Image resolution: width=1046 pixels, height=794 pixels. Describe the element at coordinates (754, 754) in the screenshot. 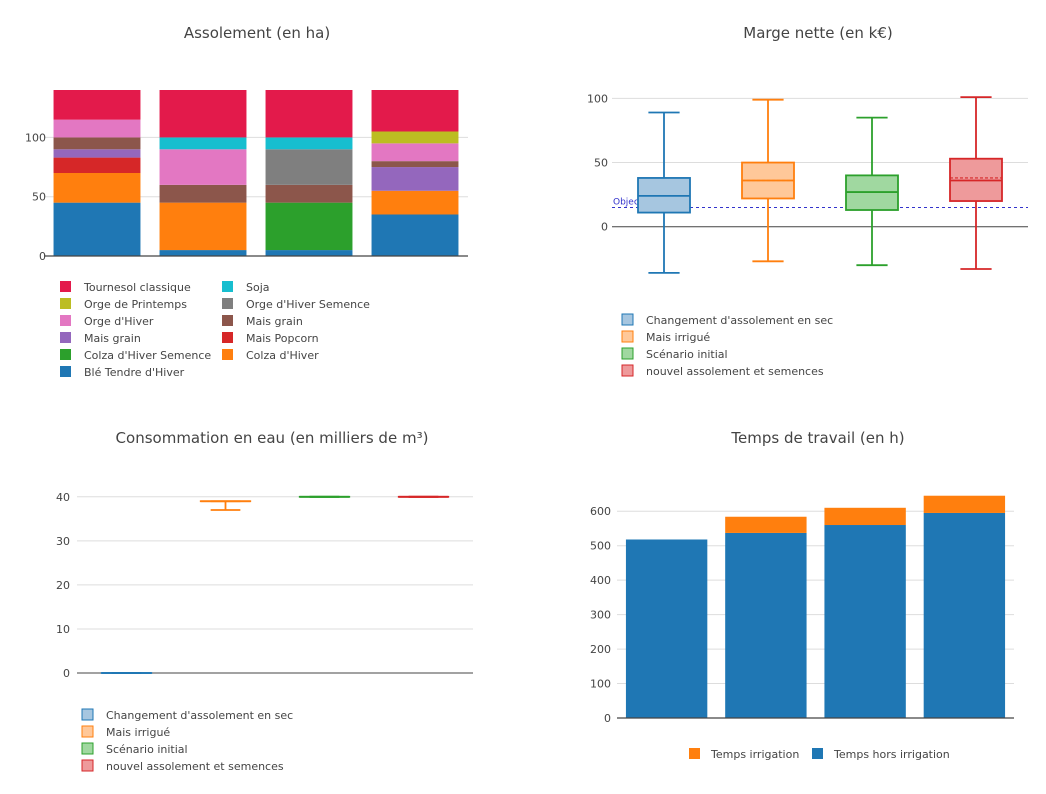

I see `legend-label: Temps irrigation` at that location.